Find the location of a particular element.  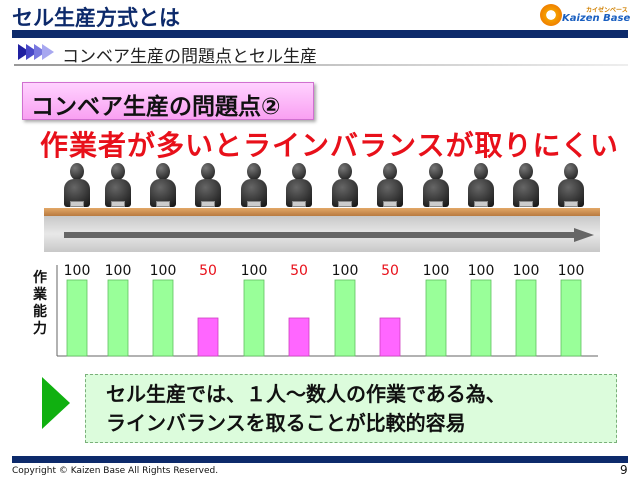

subtitle-underline is located at coordinates (321, 65).